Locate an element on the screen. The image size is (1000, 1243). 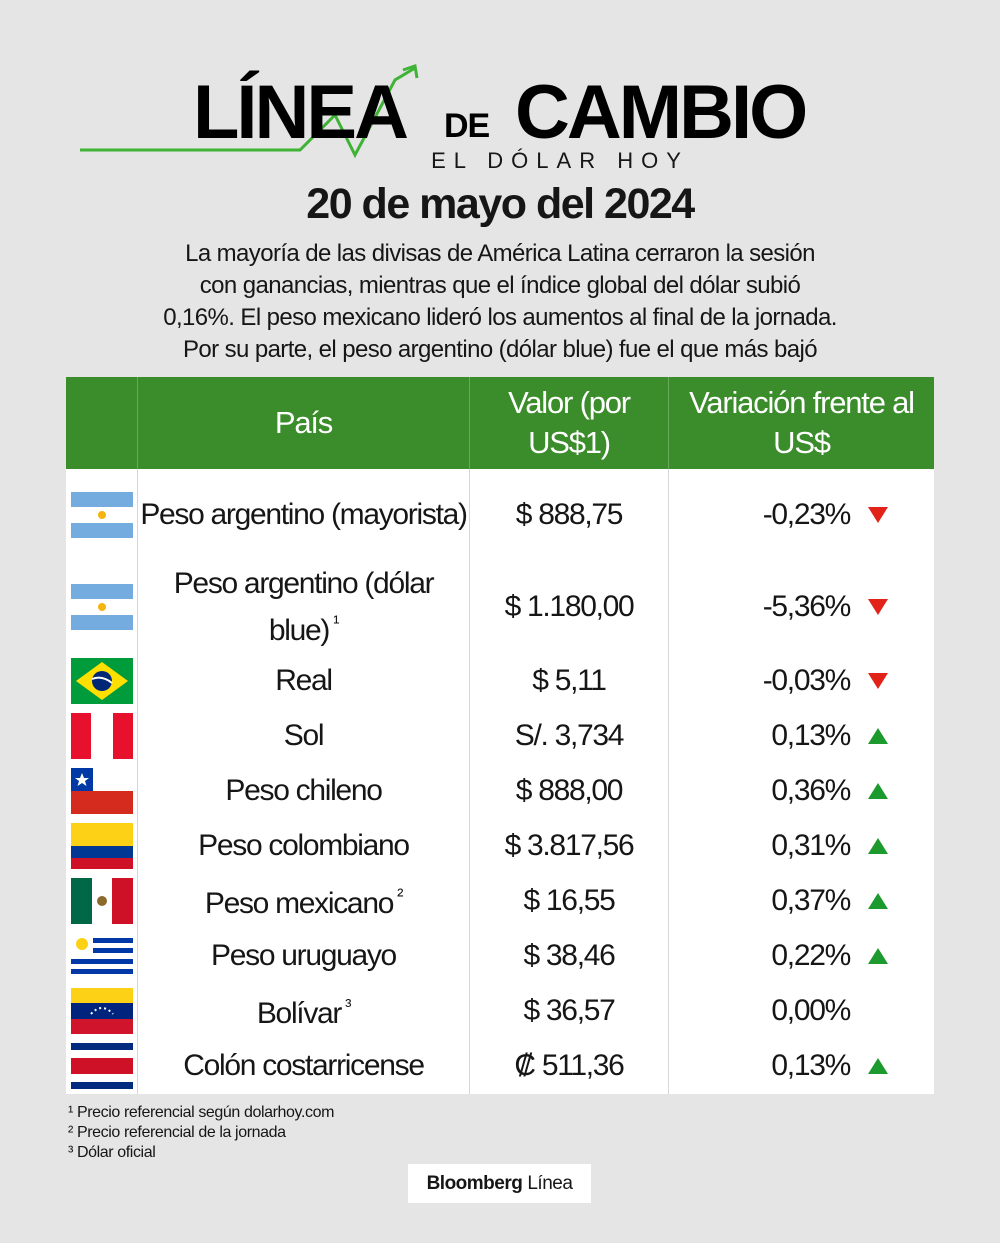
country-name: Sol is located at coordinates (304, 735).